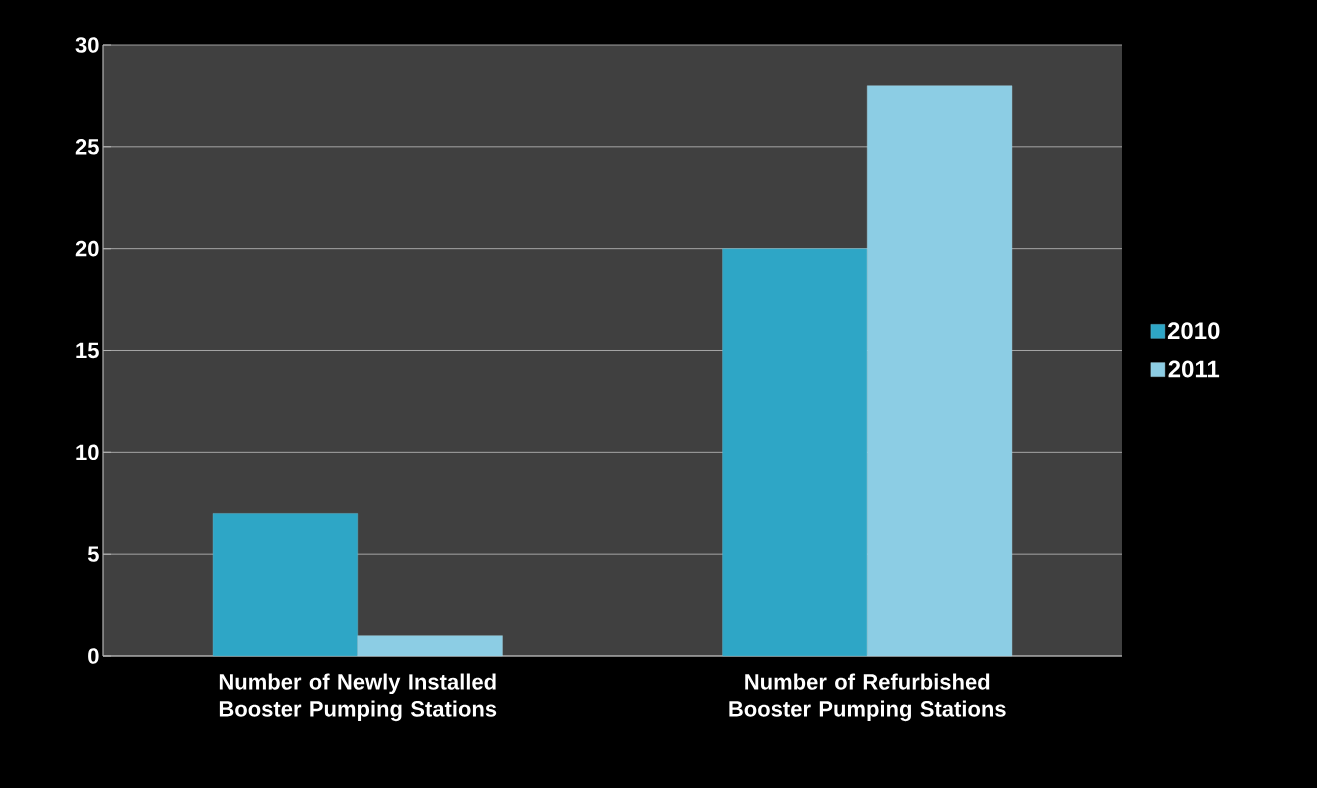 The image size is (1317, 788). I want to click on x-tick-label: Number of Refurbished Booster Pumping Stations, so click(867, 697).